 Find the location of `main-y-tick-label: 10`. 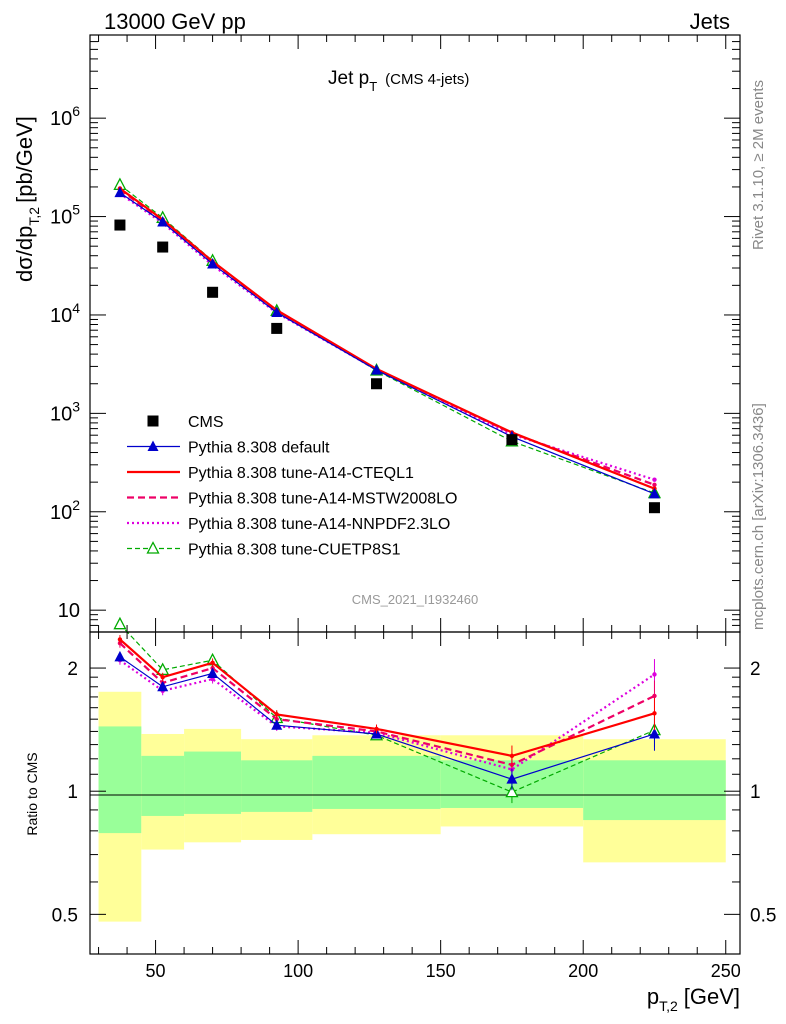

main-y-tick-label: 10 is located at coordinates (69, 611).